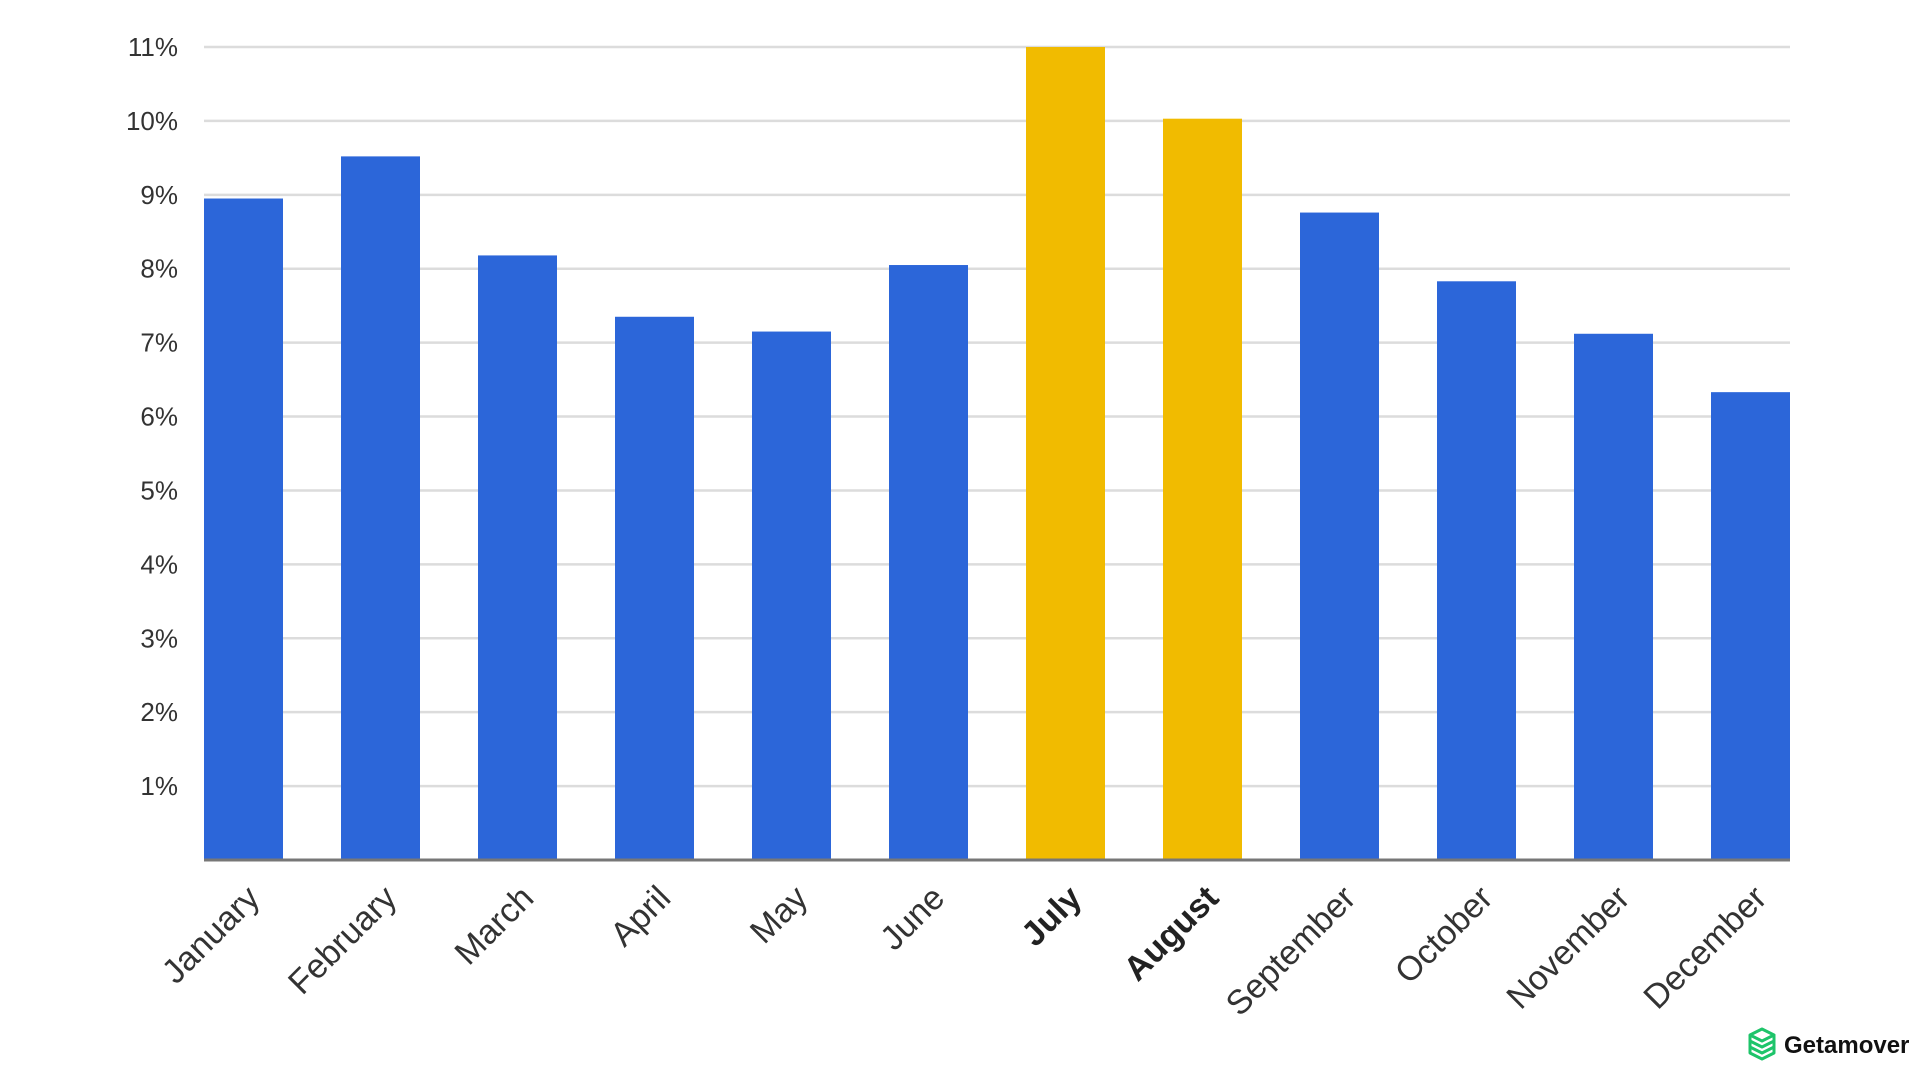 This screenshot has width=1920, height=1080. I want to click on y-tick-label: 9%, so click(159, 195).